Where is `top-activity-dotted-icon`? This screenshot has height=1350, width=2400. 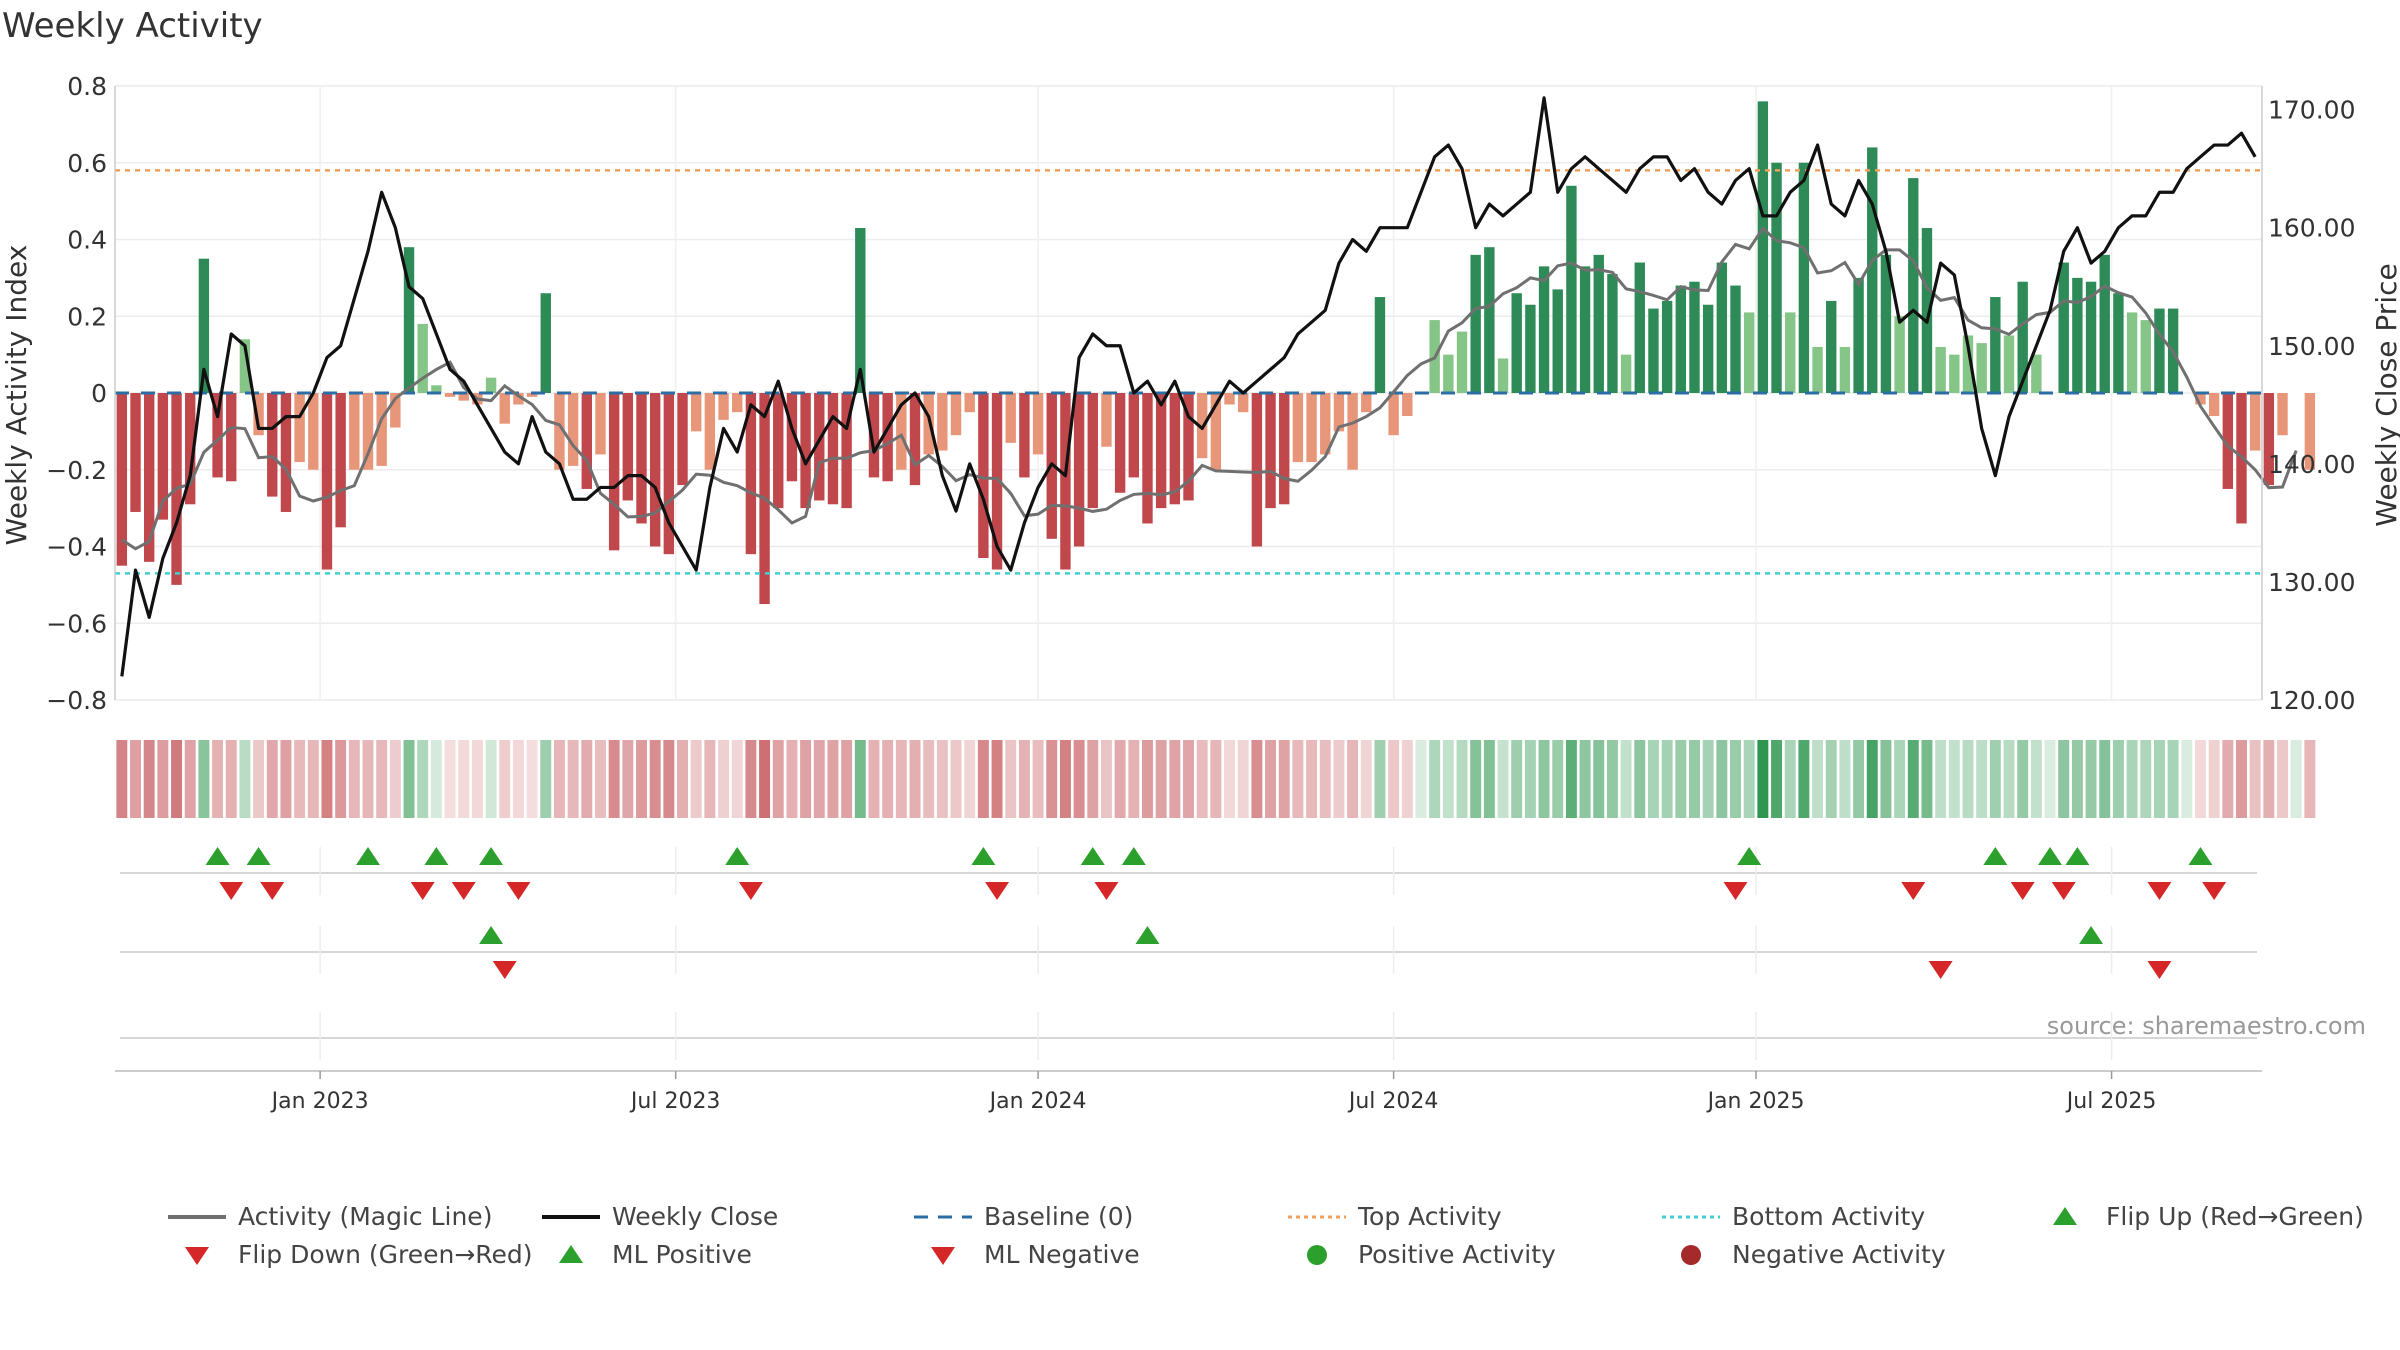 top-activity-dotted-icon is located at coordinates (1317, 1216).